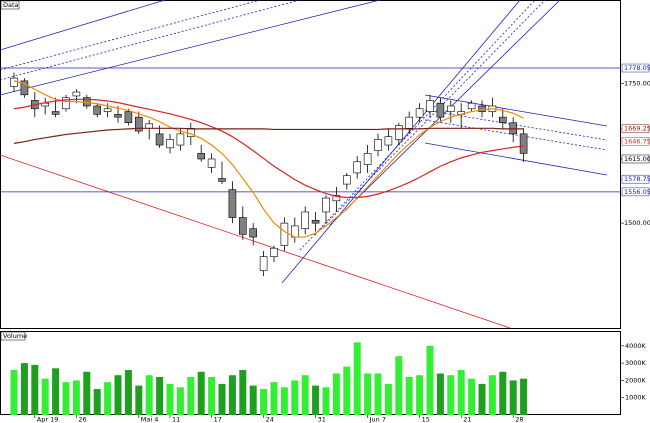  What do you see at coordinates (377, 419) in the screenshot?
I see `x-tick-label: Jun 7` at bounding box center [377, 419].